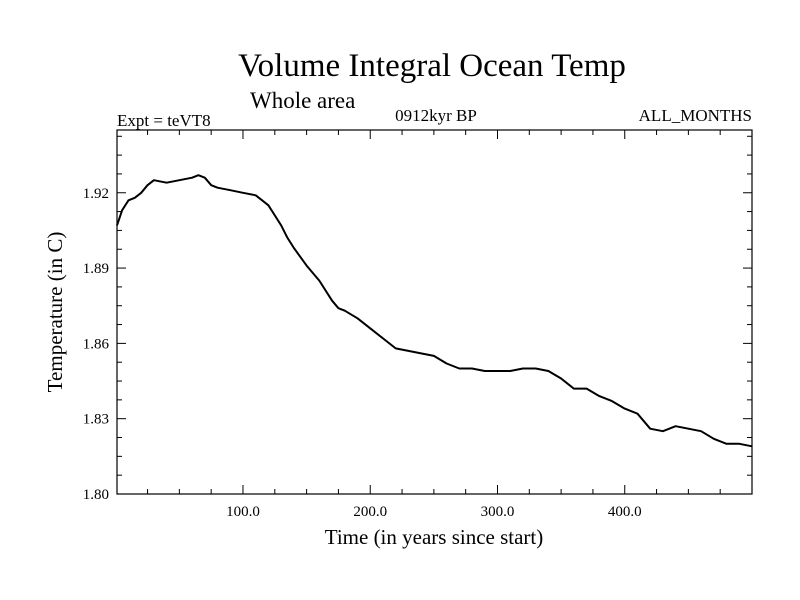  I want to click on x-tick-label: 100.0, so click(243, 512).